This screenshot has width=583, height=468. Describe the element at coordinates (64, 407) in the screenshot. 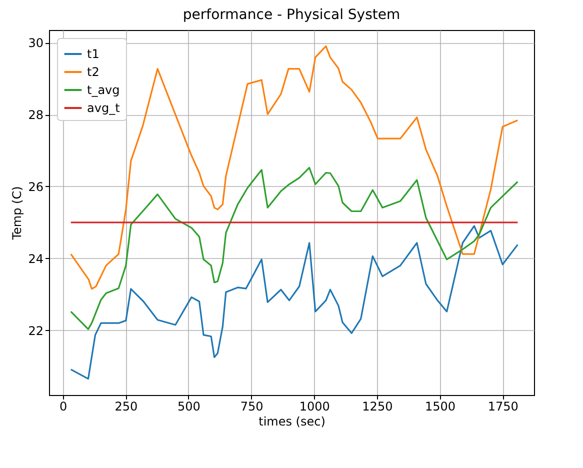

I see `x-tick-label: 0` at that location.